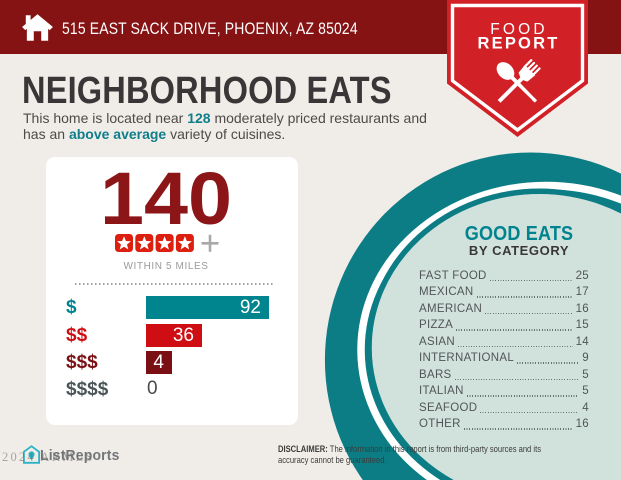  Describe the element at coordinates (519, 29) in the screenshot. I see `svg-text: FOOD` at that location.